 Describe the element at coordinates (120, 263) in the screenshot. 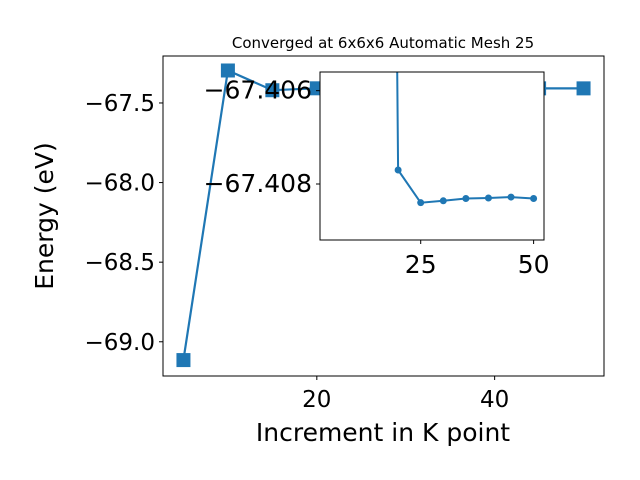

I see `main-y-tick-label: −68.5` at that location.